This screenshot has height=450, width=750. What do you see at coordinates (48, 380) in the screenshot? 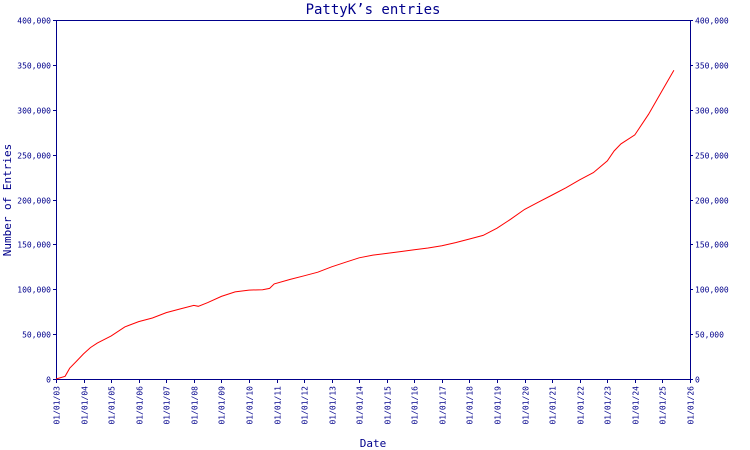
I see `y-tick-label-left: 0` at bounding box center [48, 380].